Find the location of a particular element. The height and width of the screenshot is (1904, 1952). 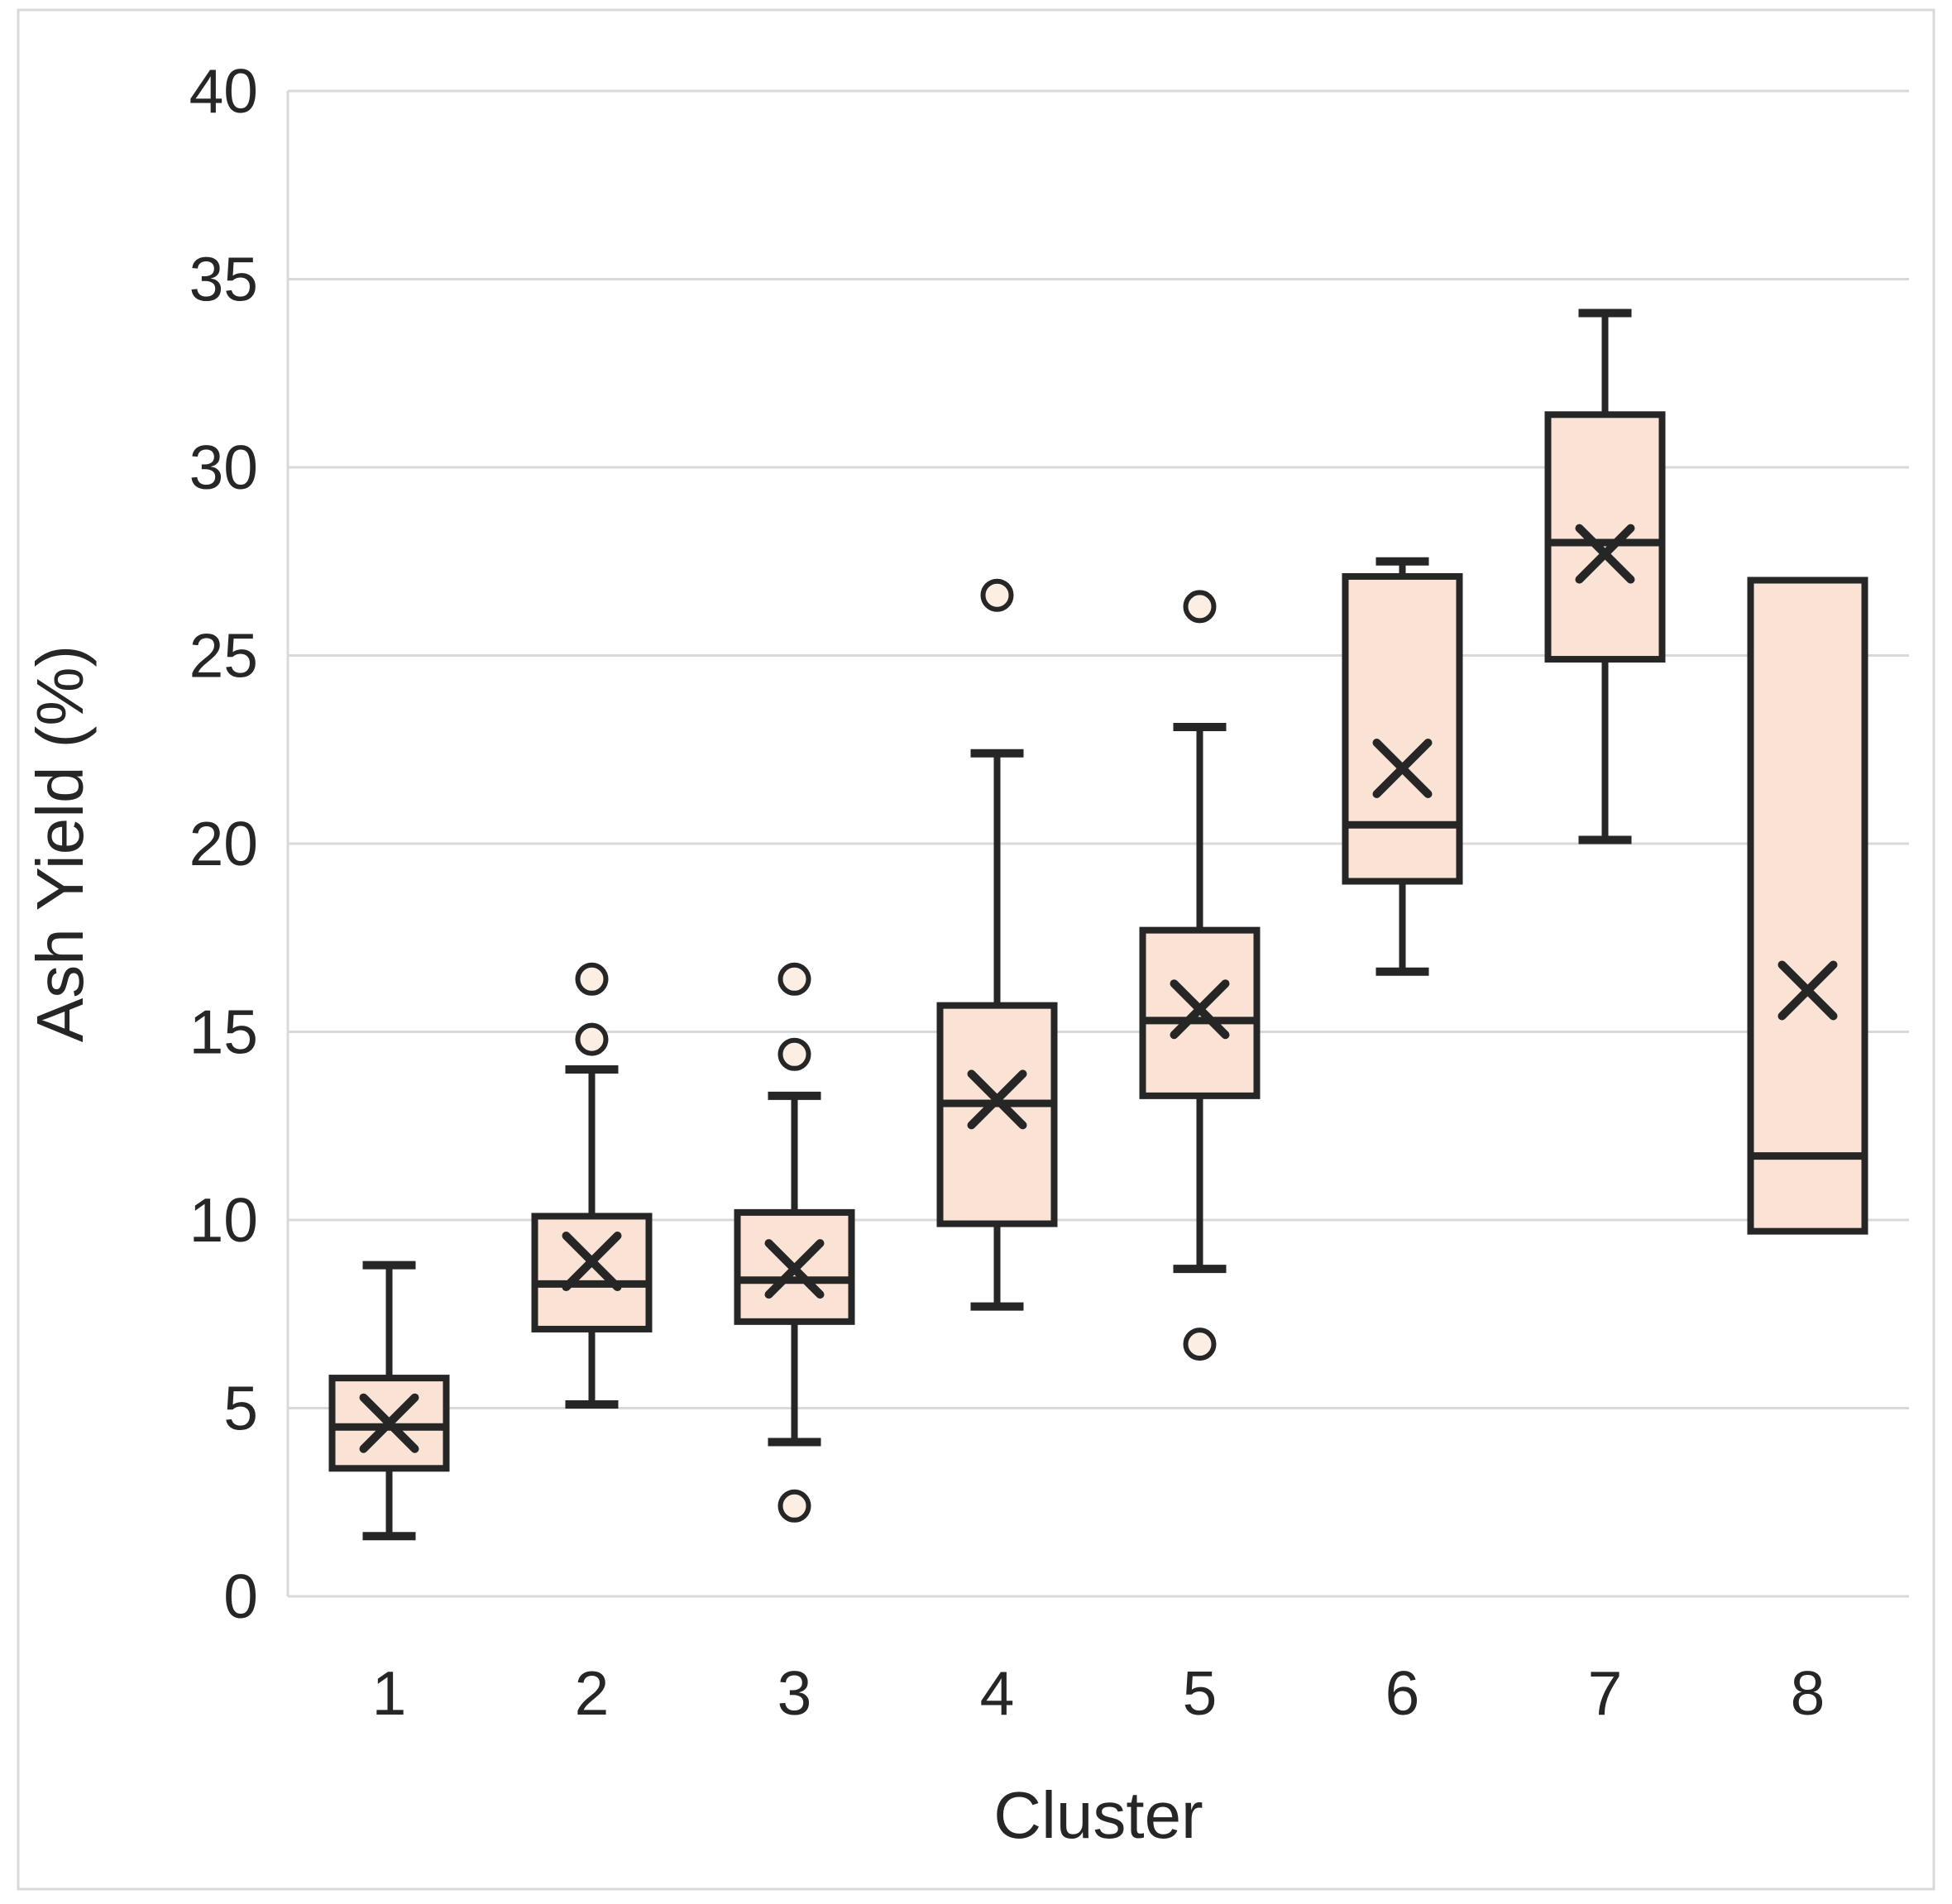

x-axis-title: Cluster is located at coordinates (1098, 1815).